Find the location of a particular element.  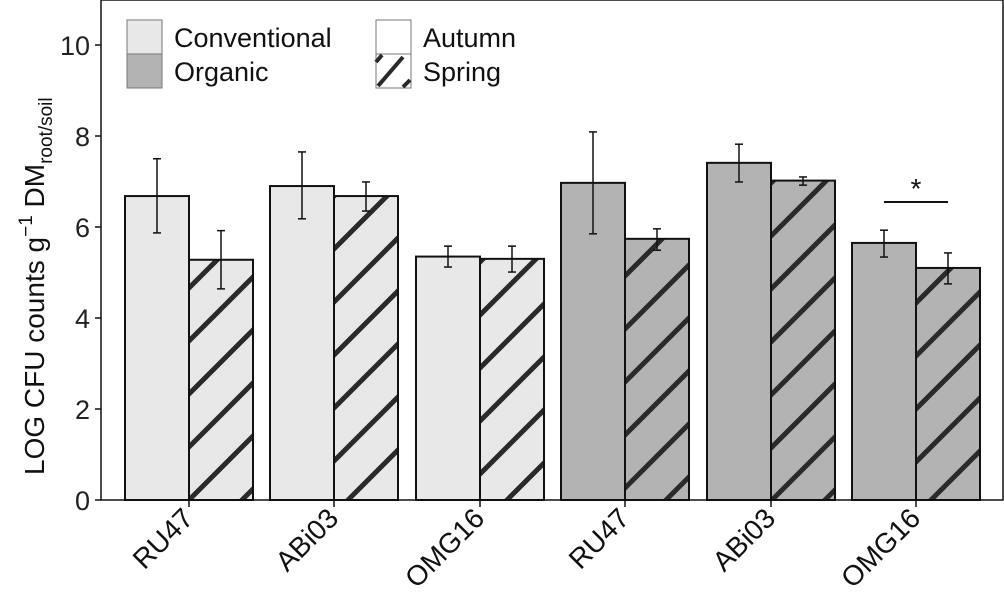

bar-ru47-conventional-spring is located at coordinates (221, 365).